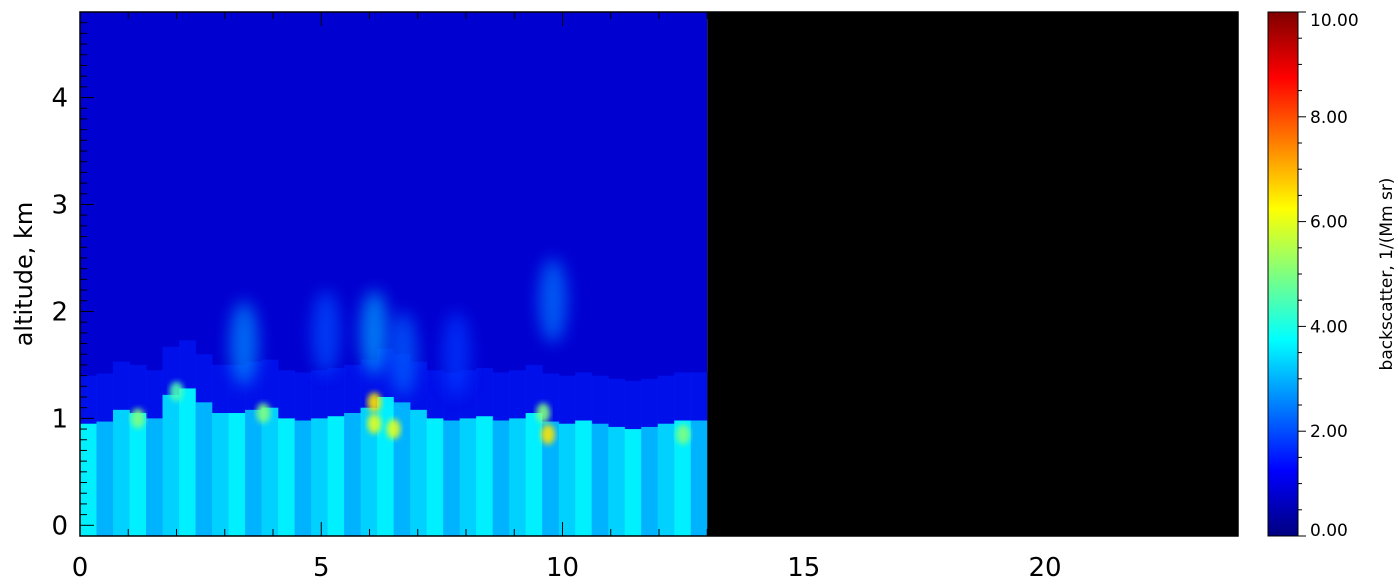 The width and height of the screenshot is (1398, 586). What do you see at coordinates (59, 526) in the screenshot?
I see `y-tick-label: 0` at bounding box center [59, 526].